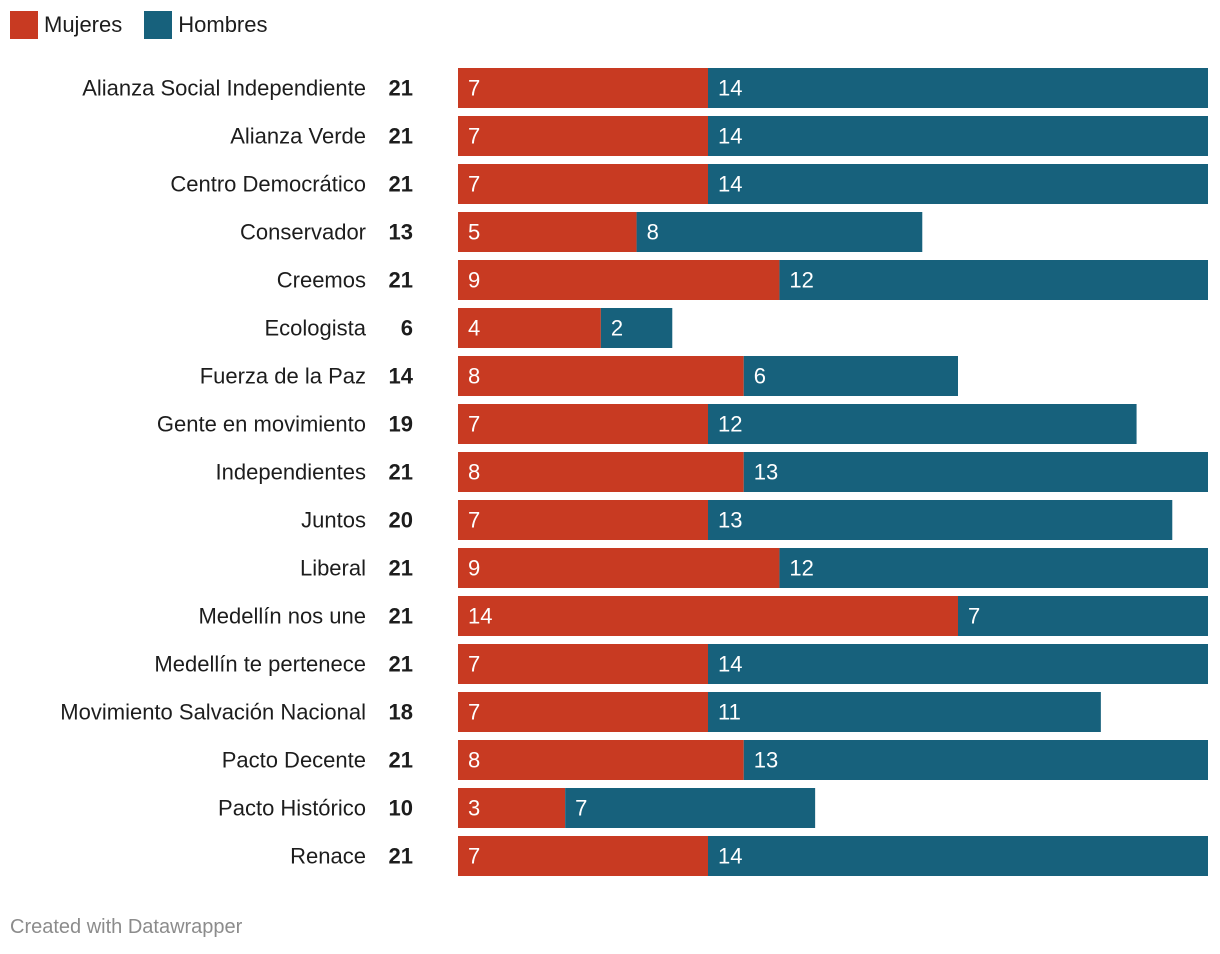  I want to click on legend-swatch-hombres, so click(158, 25).